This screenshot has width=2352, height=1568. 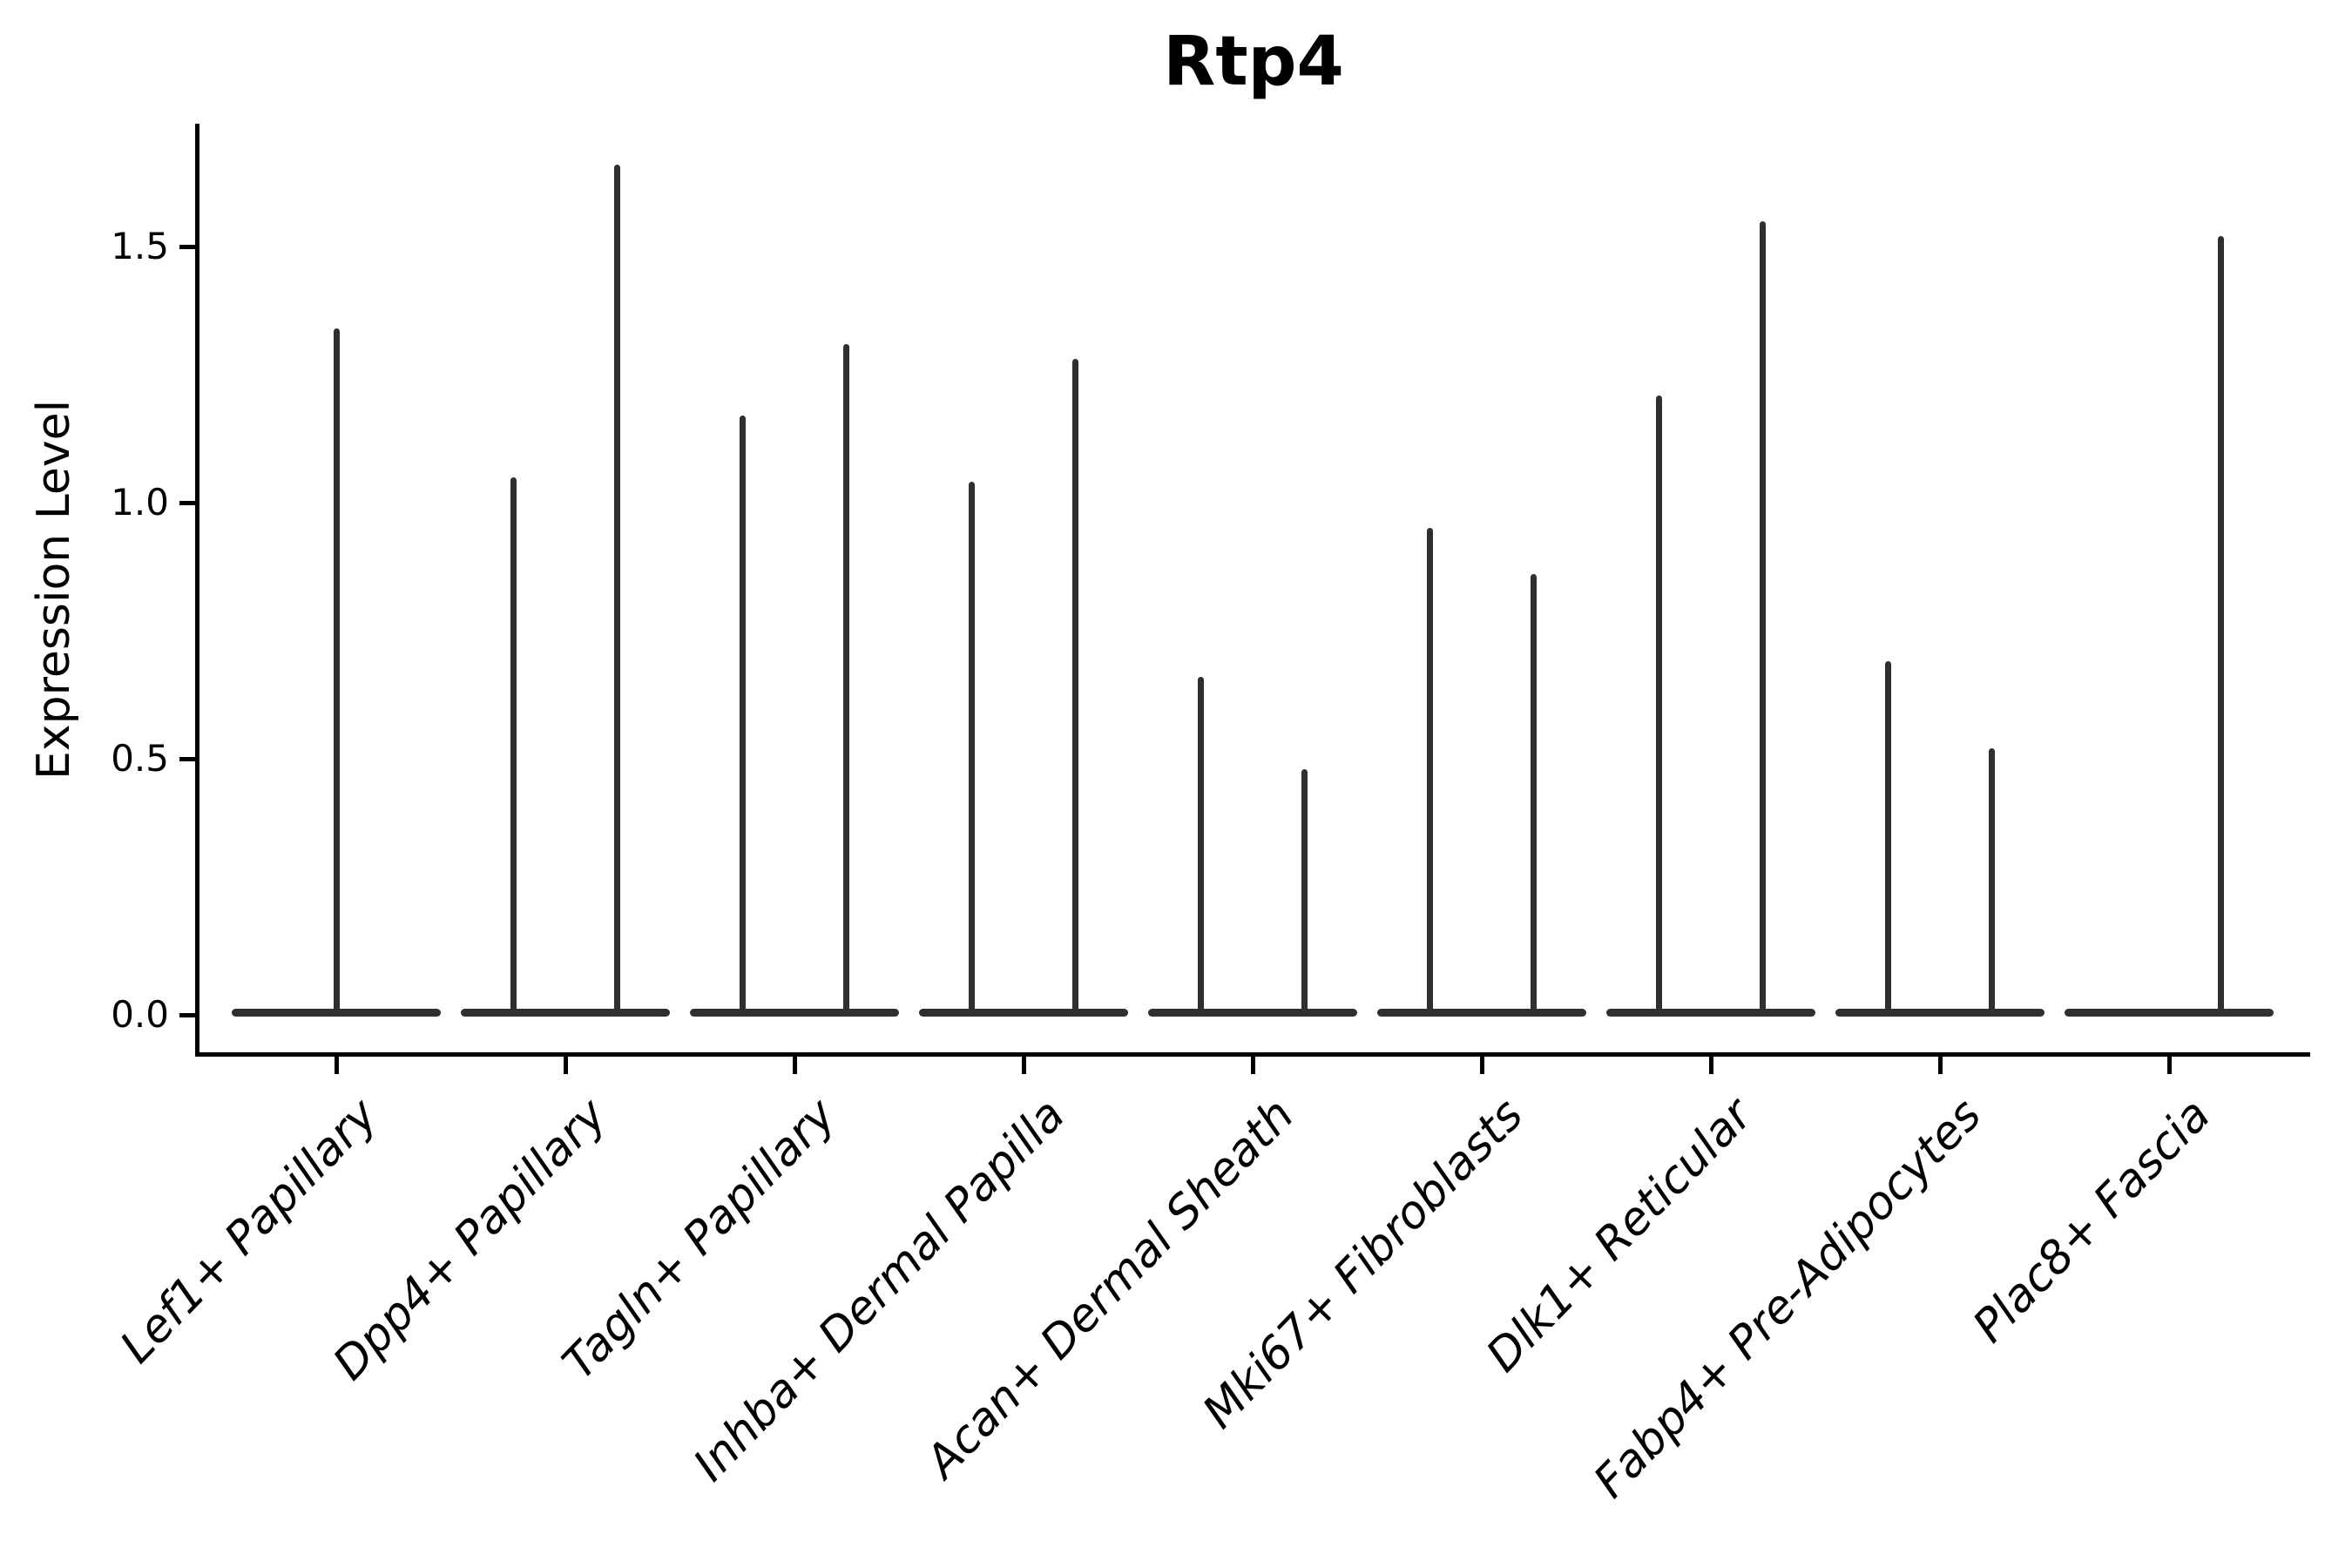 What do you see at coordinates (197, 590) in the screenshot?
I see `y-axis-spine` at bounding box center [197, 590].